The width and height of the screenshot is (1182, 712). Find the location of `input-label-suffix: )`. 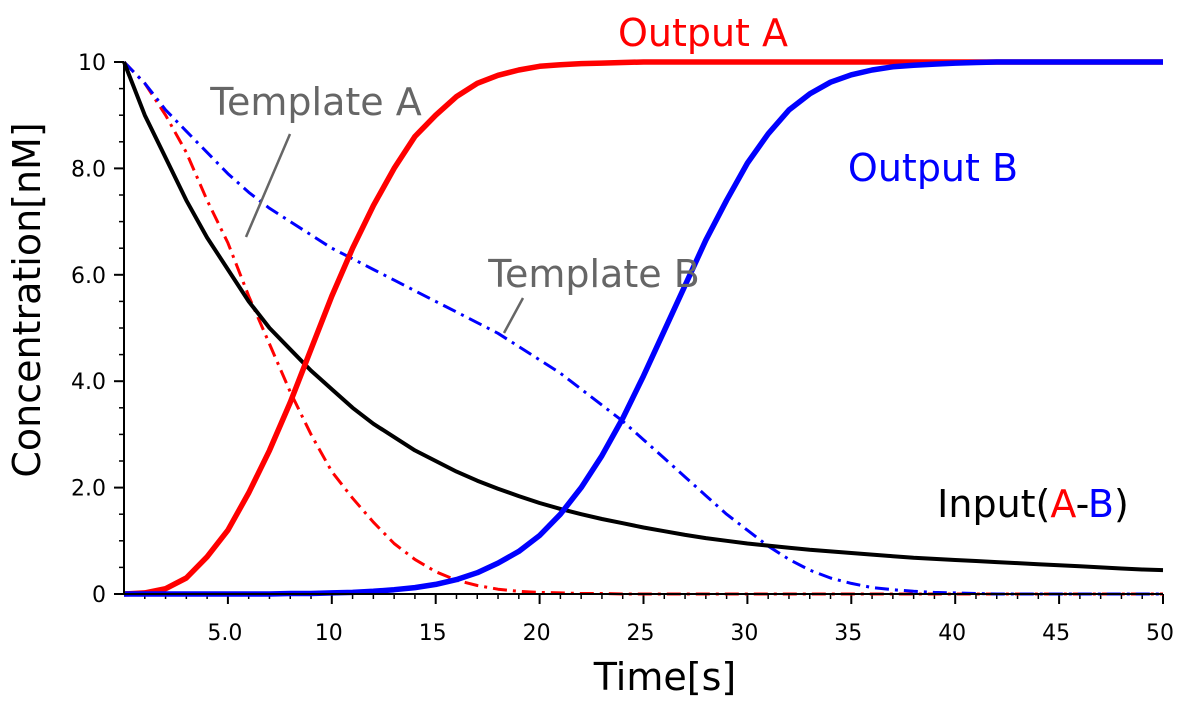

input-label-suffix: ) is located at coordinates (1121, 504).